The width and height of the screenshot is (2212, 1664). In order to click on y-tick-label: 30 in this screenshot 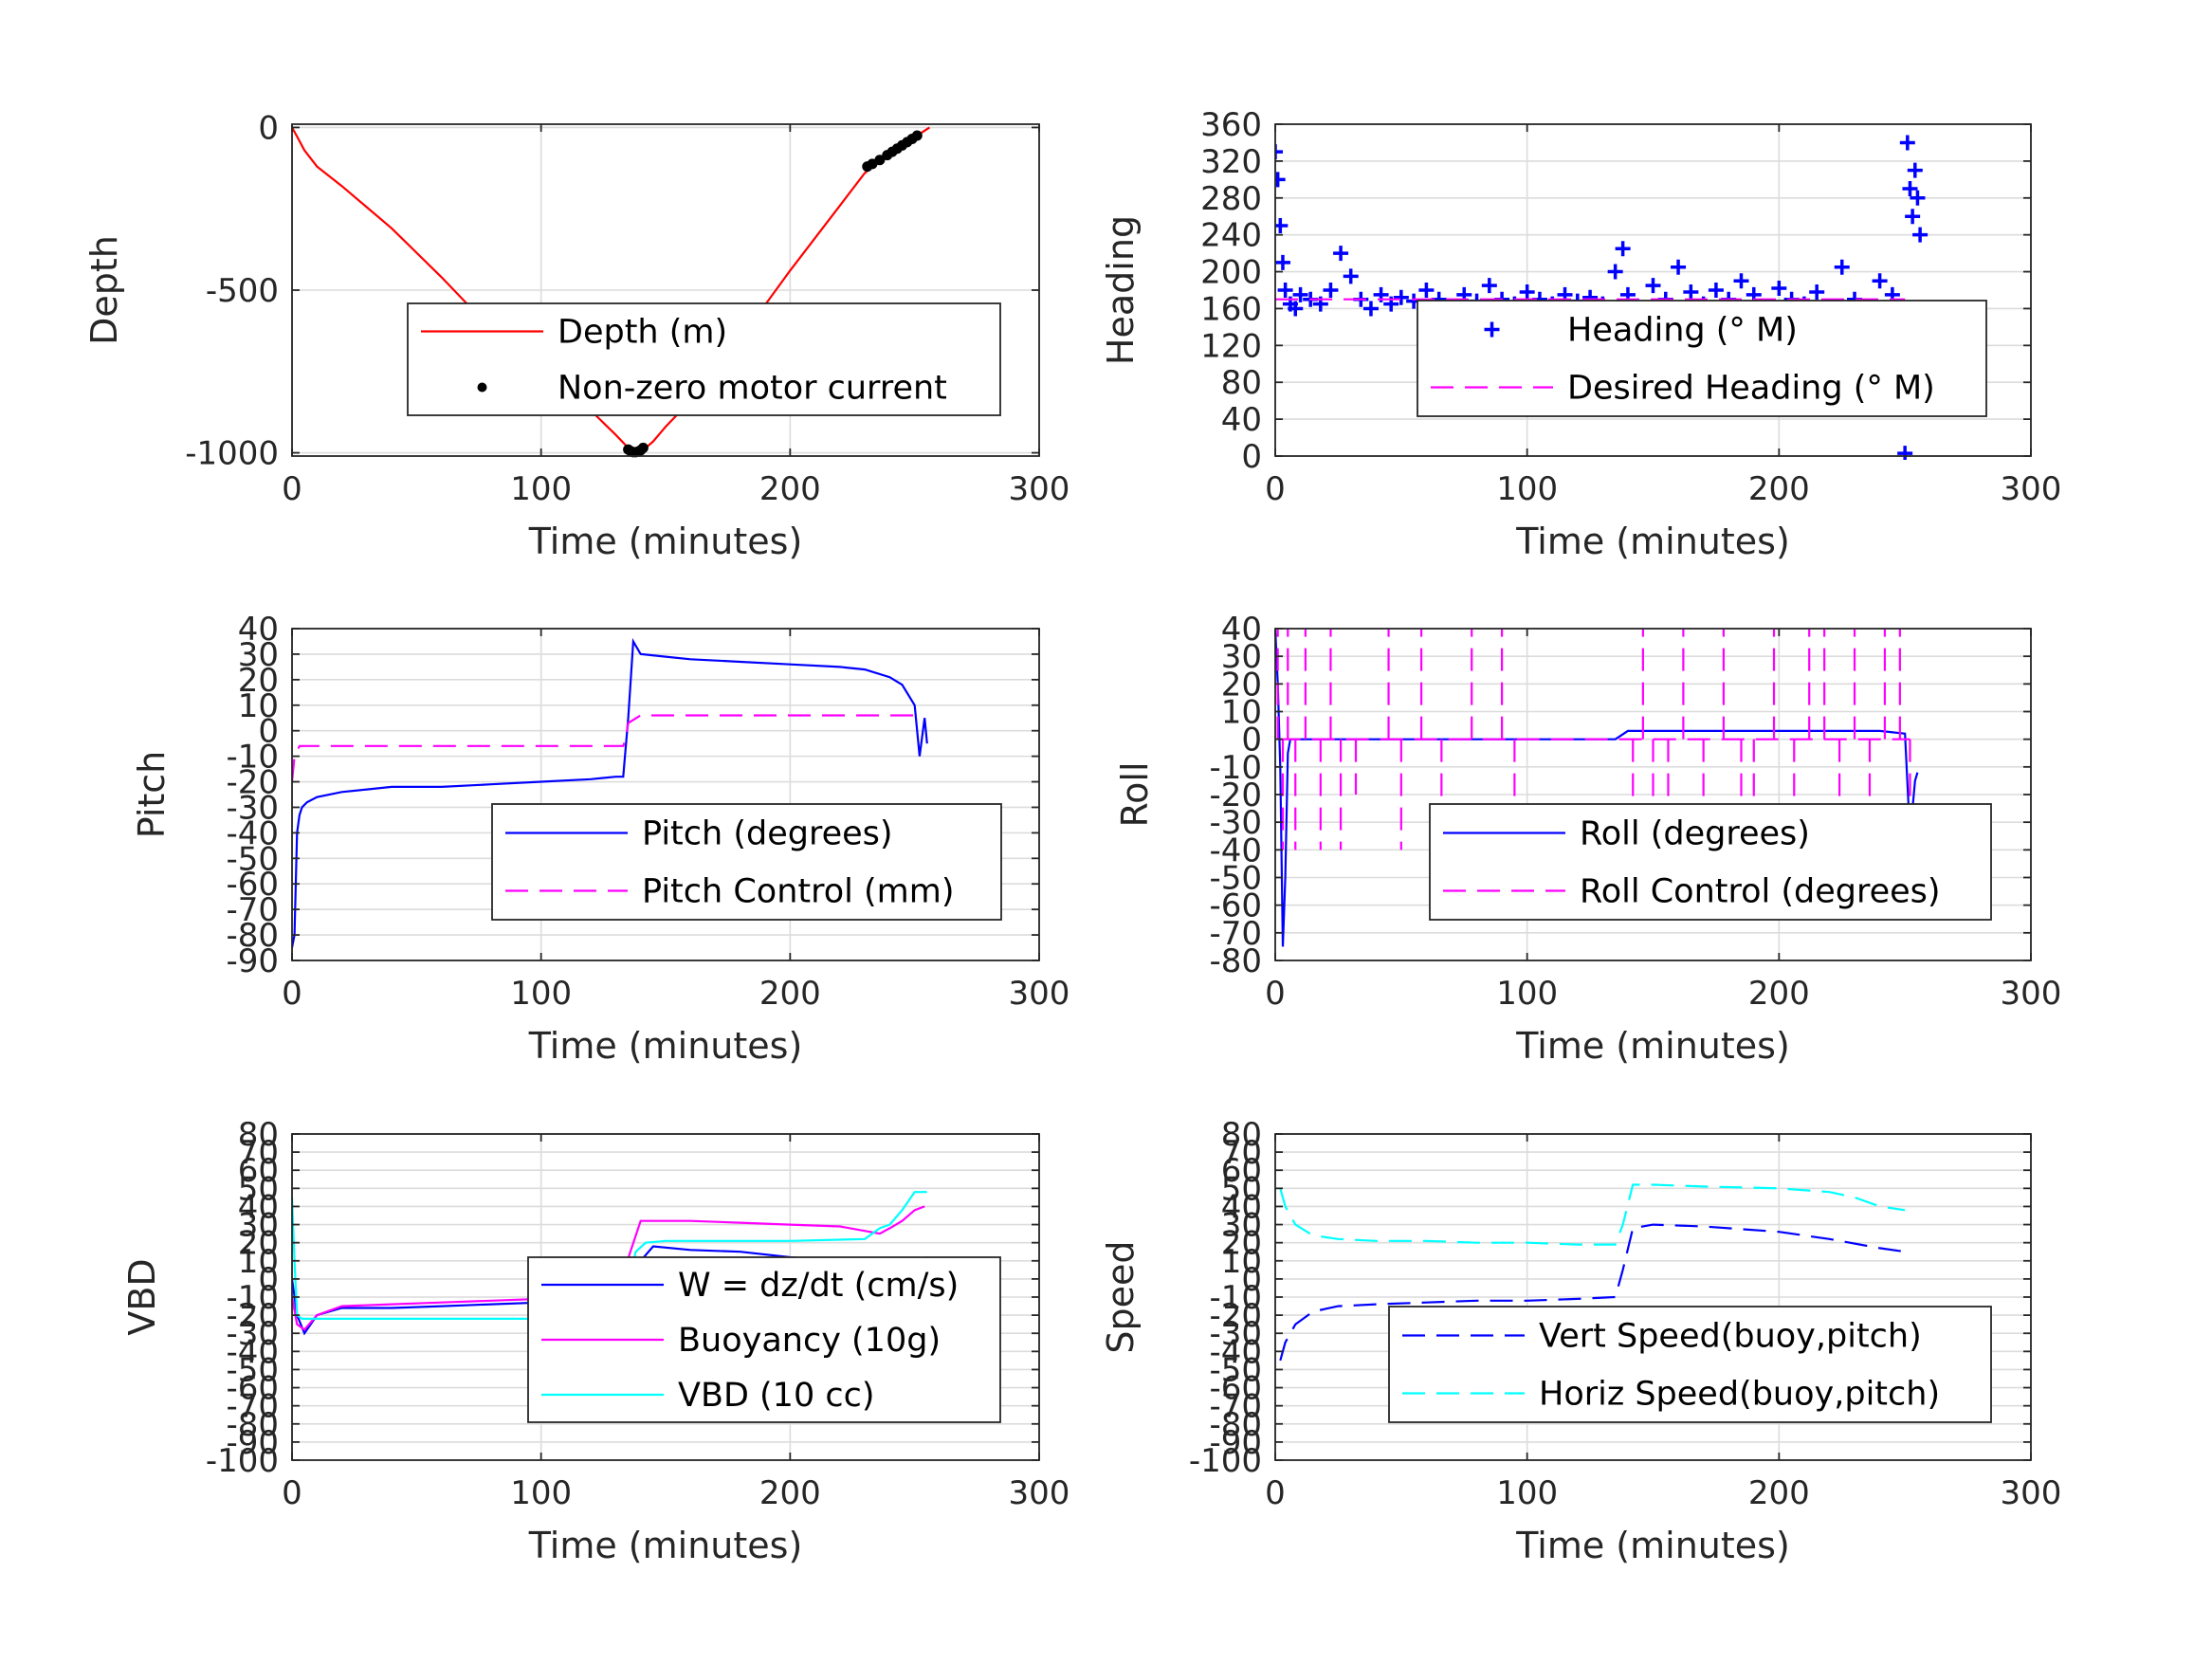, I will do `click(258, 1226)`.